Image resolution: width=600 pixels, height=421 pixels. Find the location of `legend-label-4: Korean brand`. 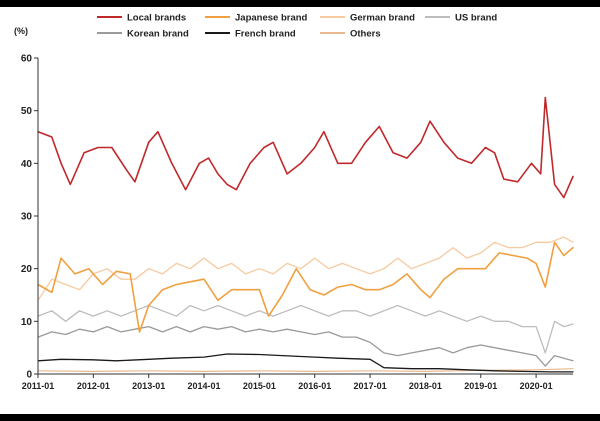

legend-label-4: Korean brand is located at coordinates (158, 34).